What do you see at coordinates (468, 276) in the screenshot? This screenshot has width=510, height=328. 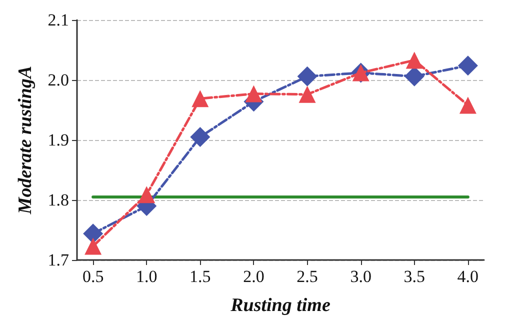 I see `x-tick-label: 4.0` at bounding box center [468, 276].